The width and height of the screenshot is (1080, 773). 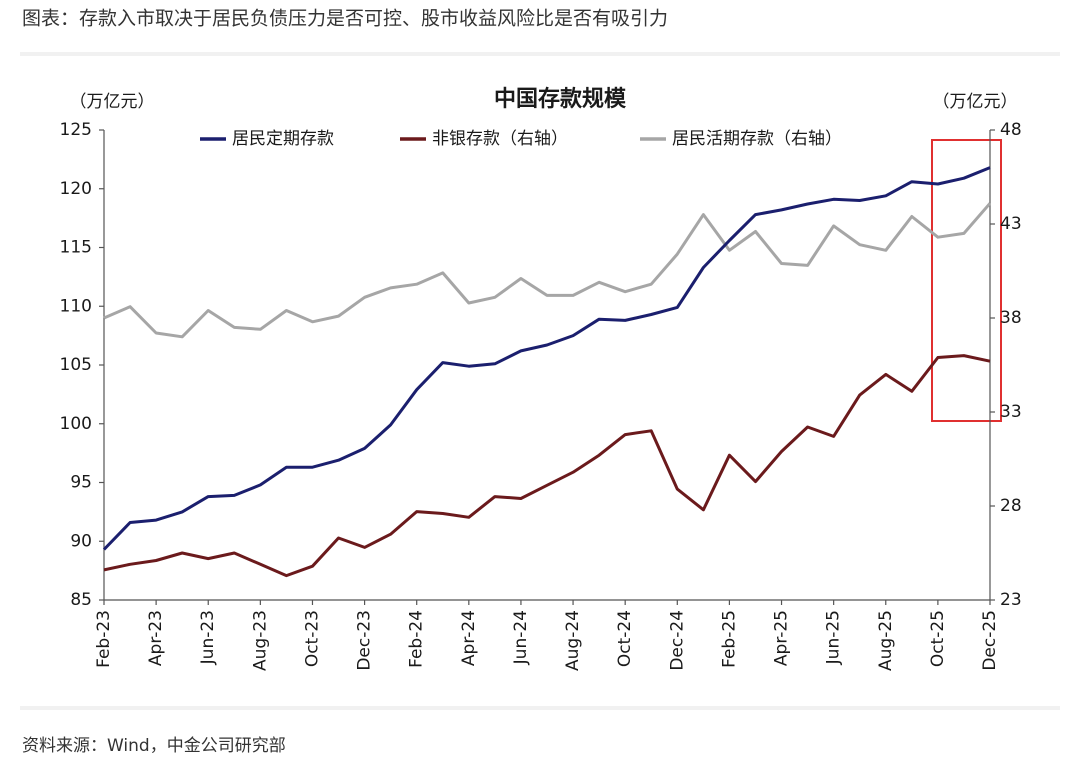 What do you see at coordinates (260, 640) in the screenshot?
I see `x-tick-label: Aug-23` at bounding box center [260, 640].